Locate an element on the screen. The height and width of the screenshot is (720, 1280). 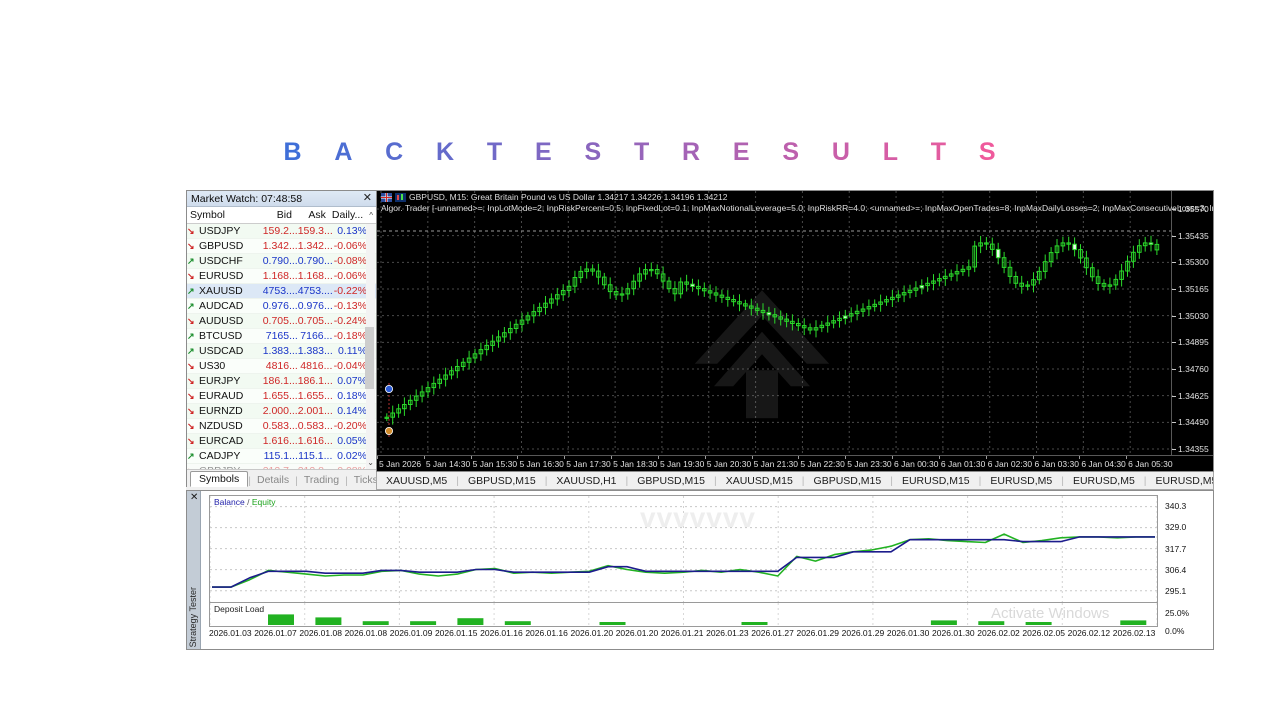
price-axis-label: 1.34490 is located at coordinates (1193, 422).